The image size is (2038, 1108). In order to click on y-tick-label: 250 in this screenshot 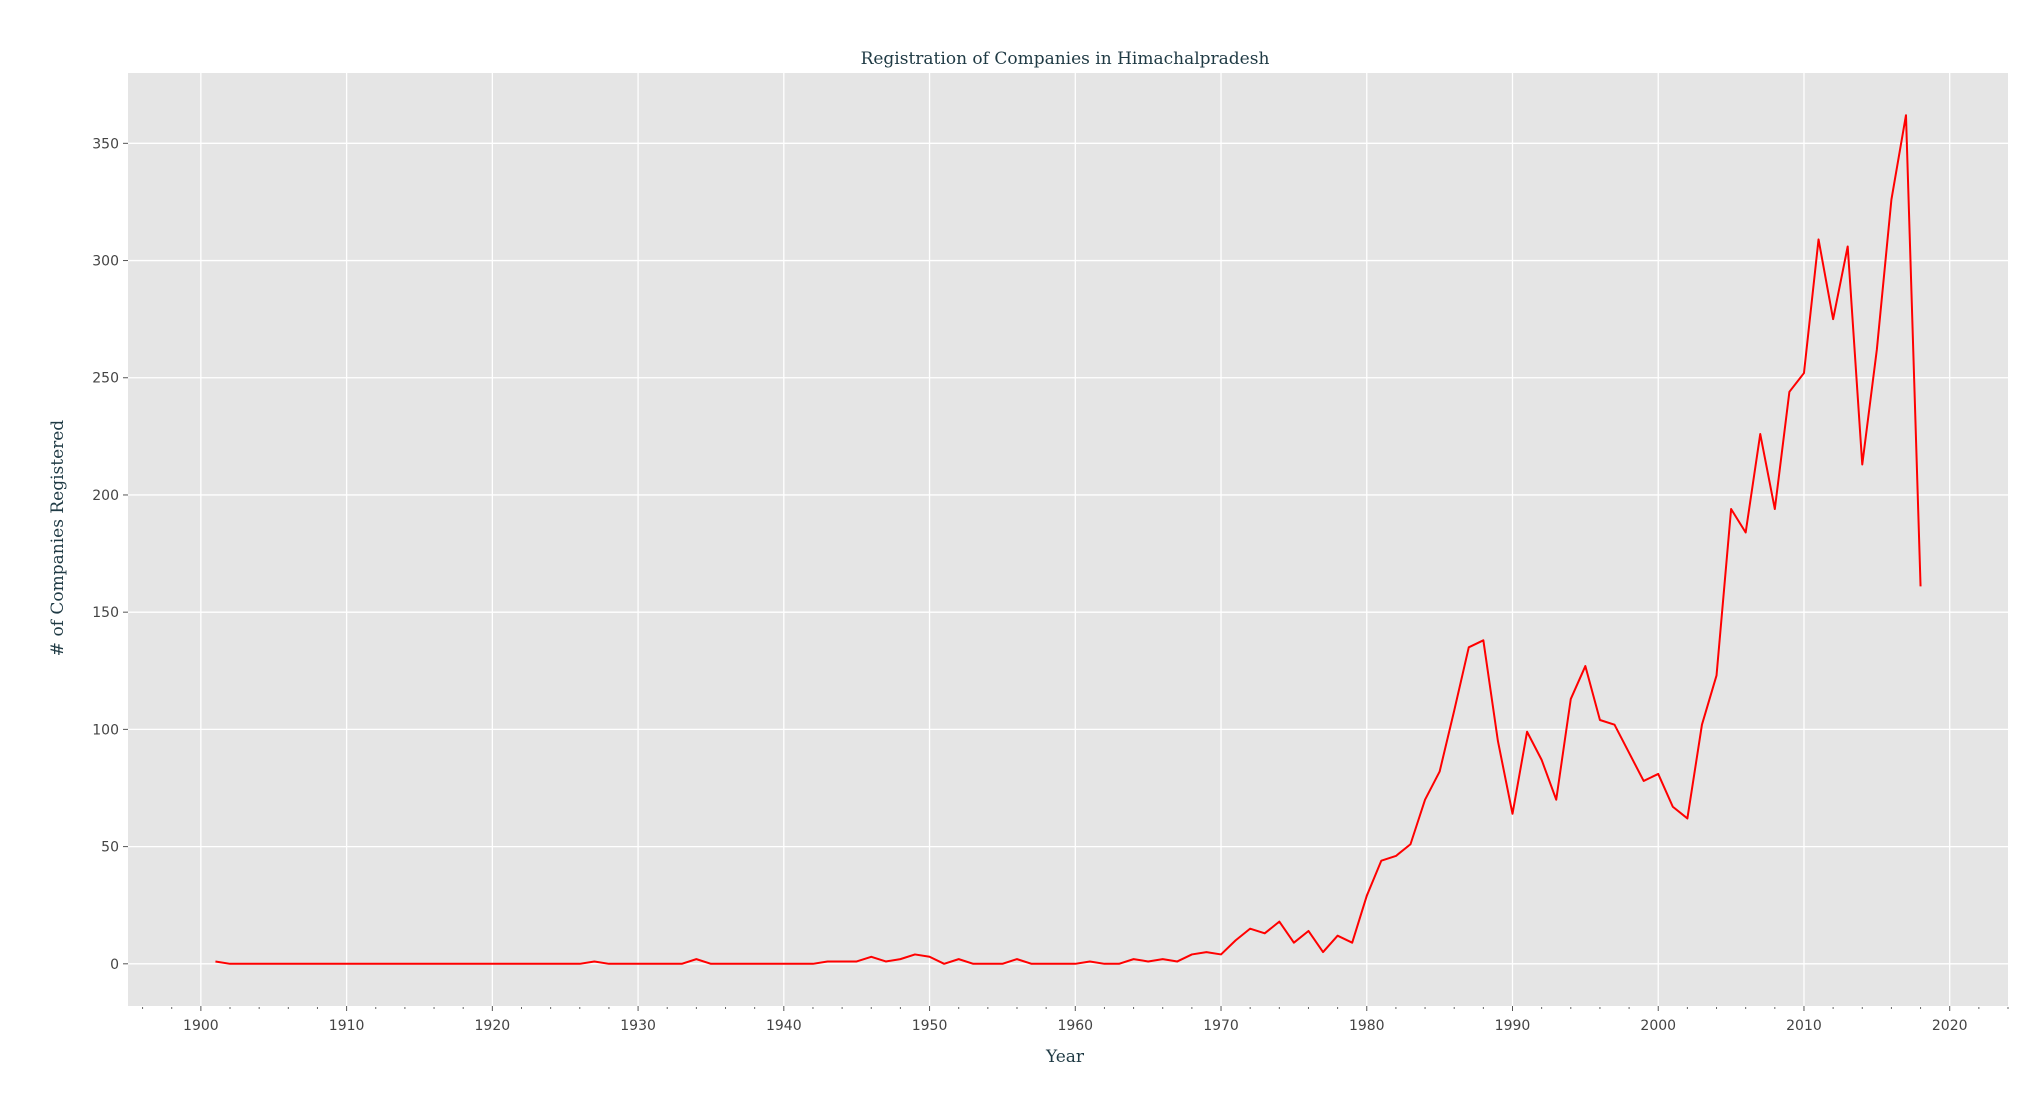, I will do `click(105, 379)`.